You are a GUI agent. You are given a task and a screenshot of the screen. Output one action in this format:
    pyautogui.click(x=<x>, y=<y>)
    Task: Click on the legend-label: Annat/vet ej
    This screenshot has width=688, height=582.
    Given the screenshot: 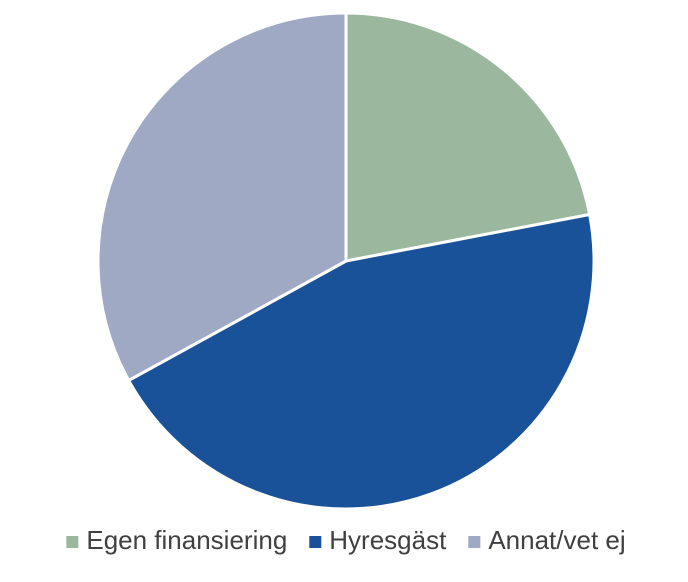 What is the action you would take?
    pyautogui.click(x=556, y=540)
    